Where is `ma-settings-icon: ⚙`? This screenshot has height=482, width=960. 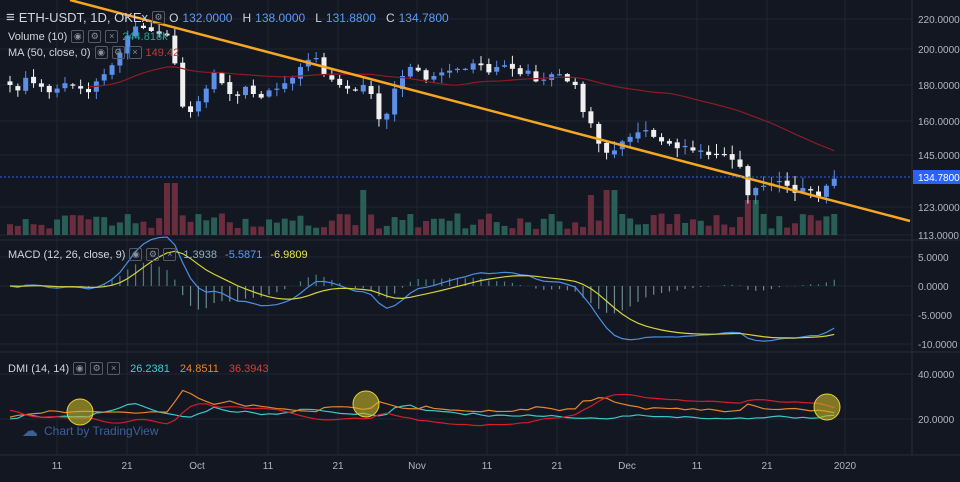 ma-settings-icon: ⚙ is located at coordinates (118, 52).